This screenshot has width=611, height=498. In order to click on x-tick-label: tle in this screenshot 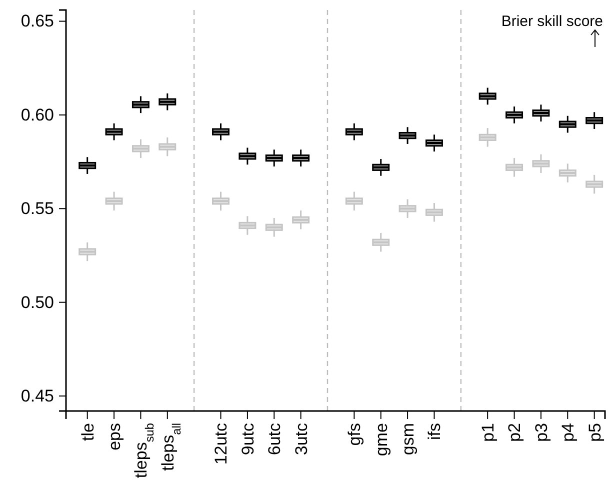, I will do `click(88, 432)`.